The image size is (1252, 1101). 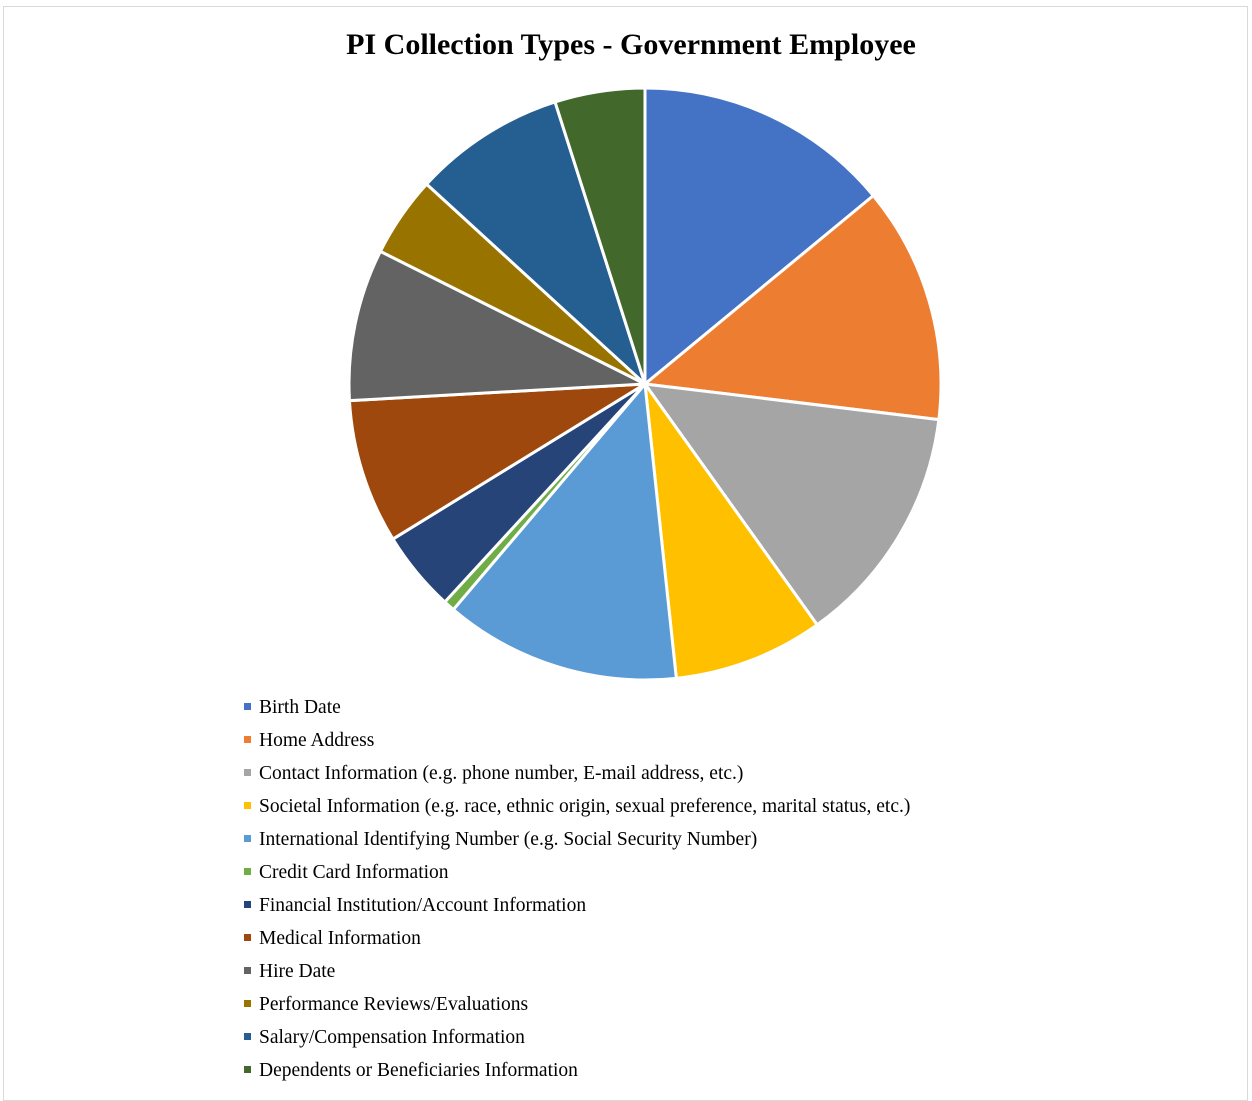 What do you see at coordinates (394, 1004) in the screenshot?
I see `legend-label: Performance Reviews/Evaluations` at bounding box center [394, 1004].